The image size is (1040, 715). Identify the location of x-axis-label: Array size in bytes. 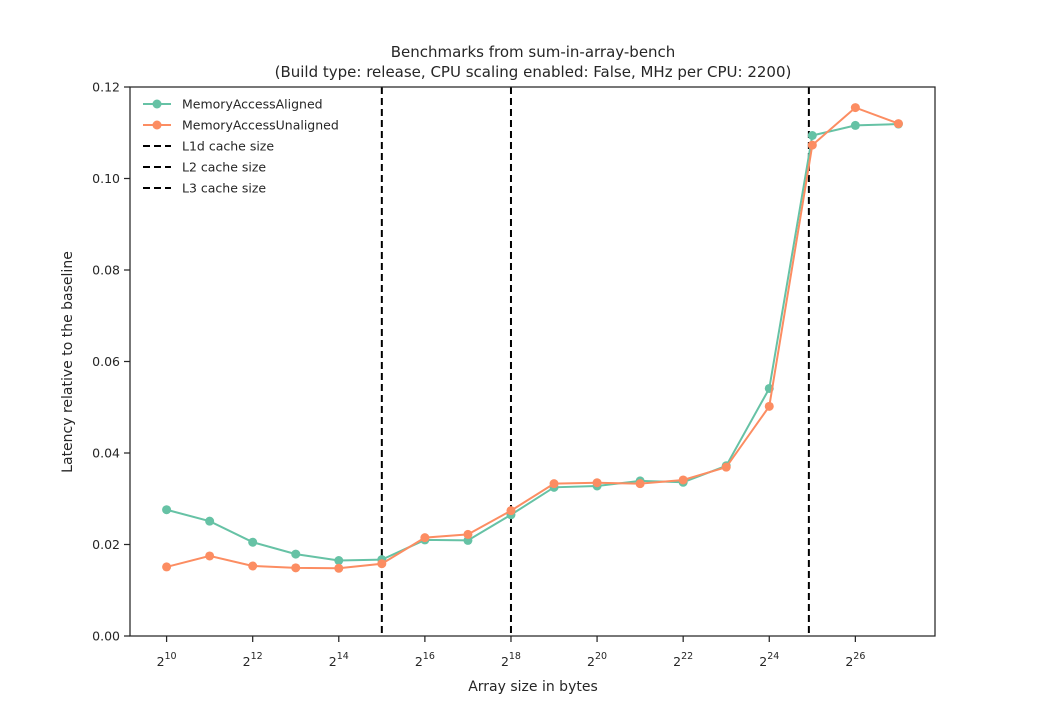
(533, 687).